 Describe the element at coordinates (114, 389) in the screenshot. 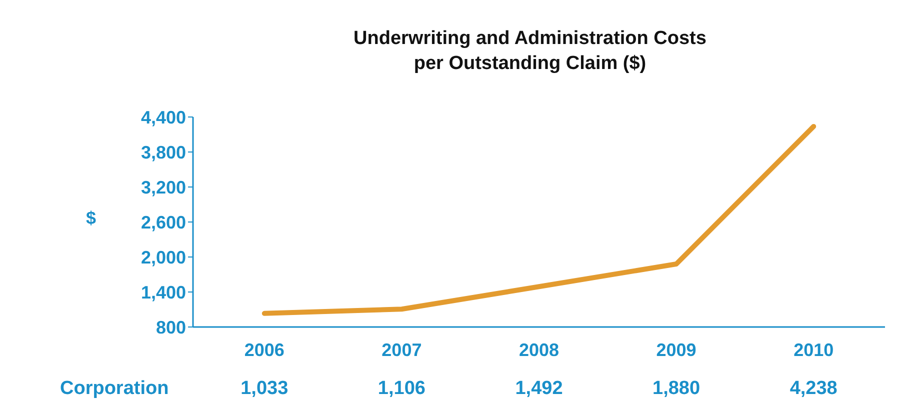

I see `text: Corporation` at that location.